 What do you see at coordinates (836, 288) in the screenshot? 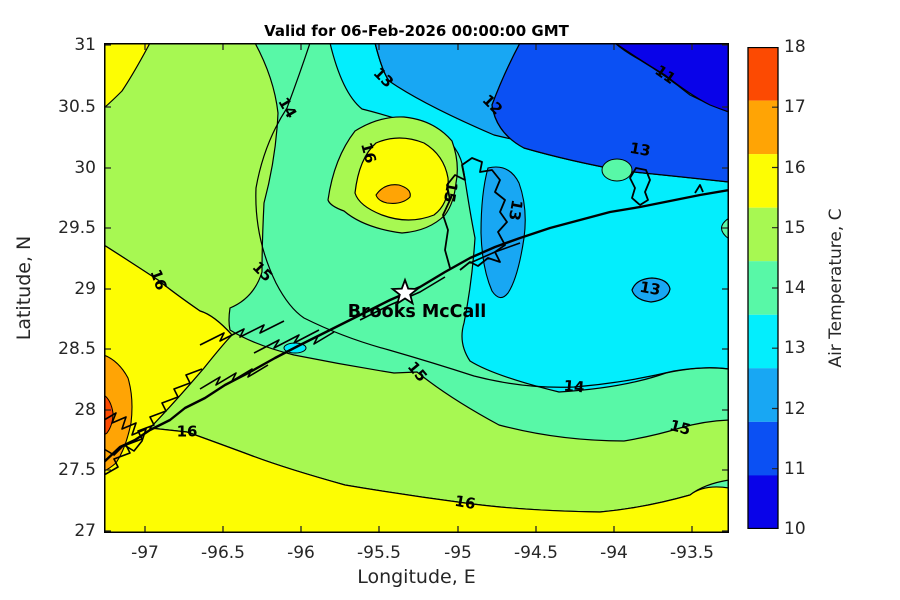
I see `colorbar-axis-label: Air Temperature, C` at bounding box center [836, 288].